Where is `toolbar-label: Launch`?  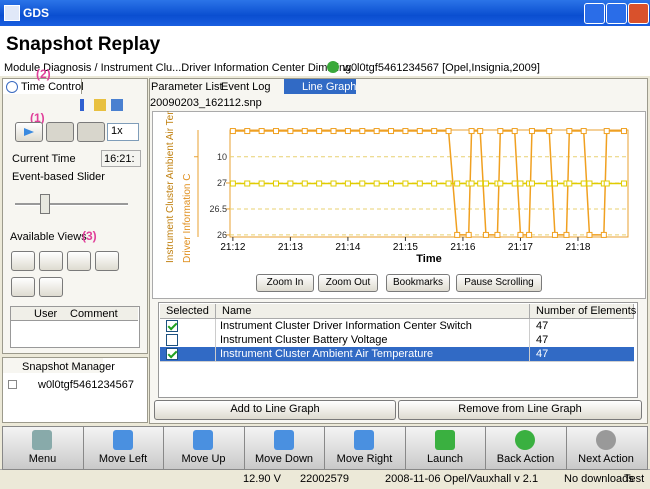 toolbar-label: Launch is located at coordinates (445, 459).